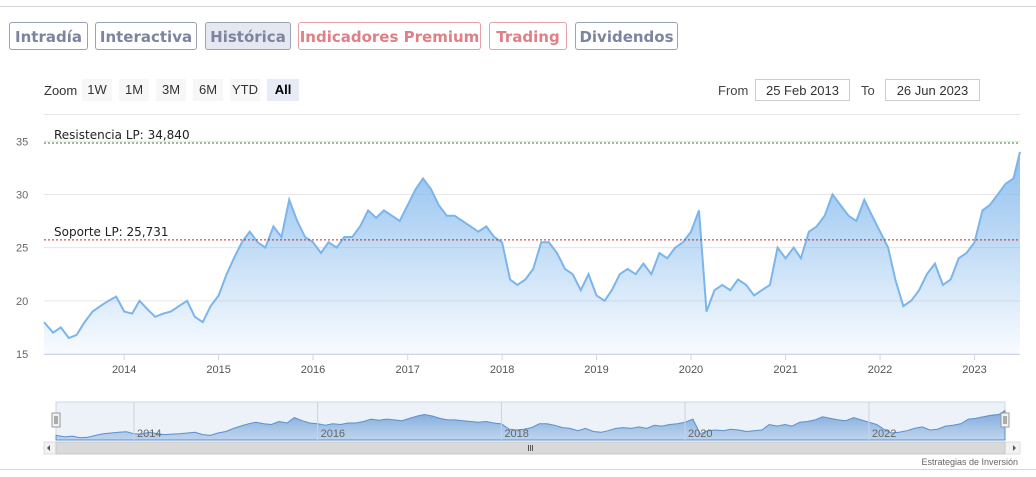  I want to click on range-from-field, so click(802, 90).